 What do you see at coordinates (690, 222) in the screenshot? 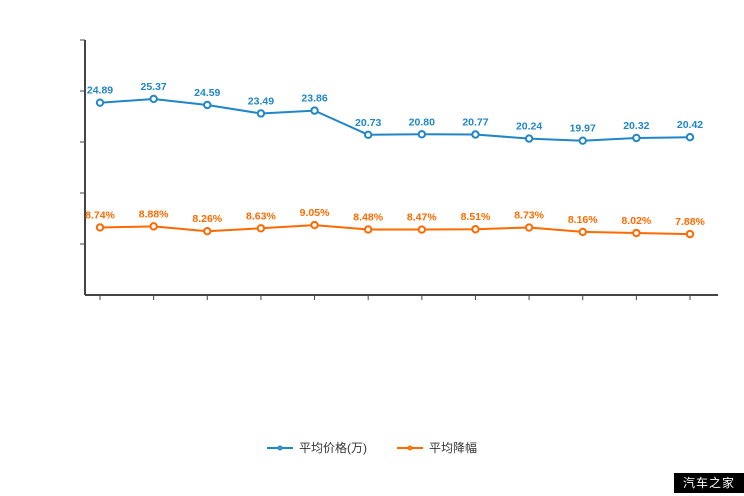
I see `data-label: 7.88%` at bounding box center [690, 222].